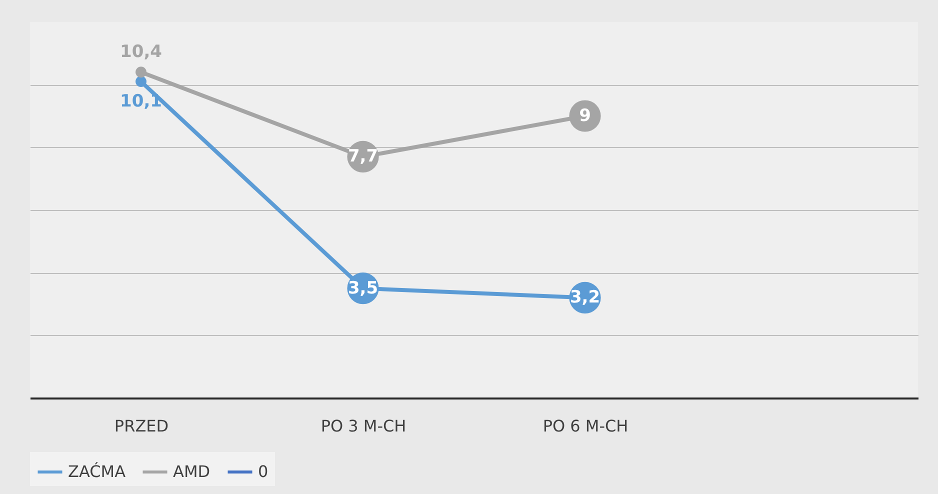 The width and height of the screenshot is (938, 494). What do you see at coordinates (585, 426) in the screenshot?
I see `x-tick-label: PO 6 M-CH` at bounding box center [585, 426].